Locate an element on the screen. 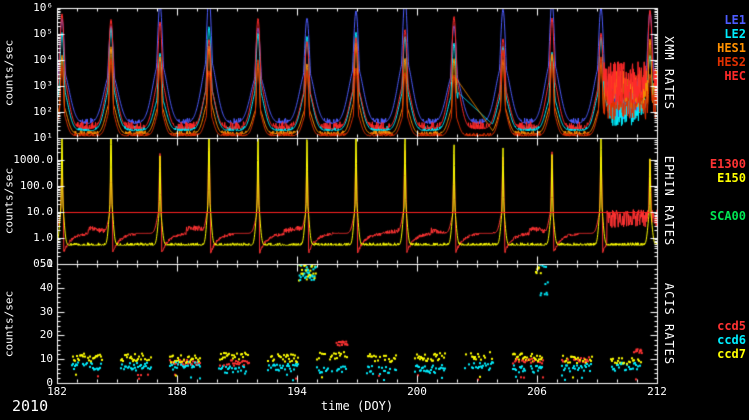 This screenshot has width=749, height=420. legend-e1300: E1300 is located at coordinates (727, 164).